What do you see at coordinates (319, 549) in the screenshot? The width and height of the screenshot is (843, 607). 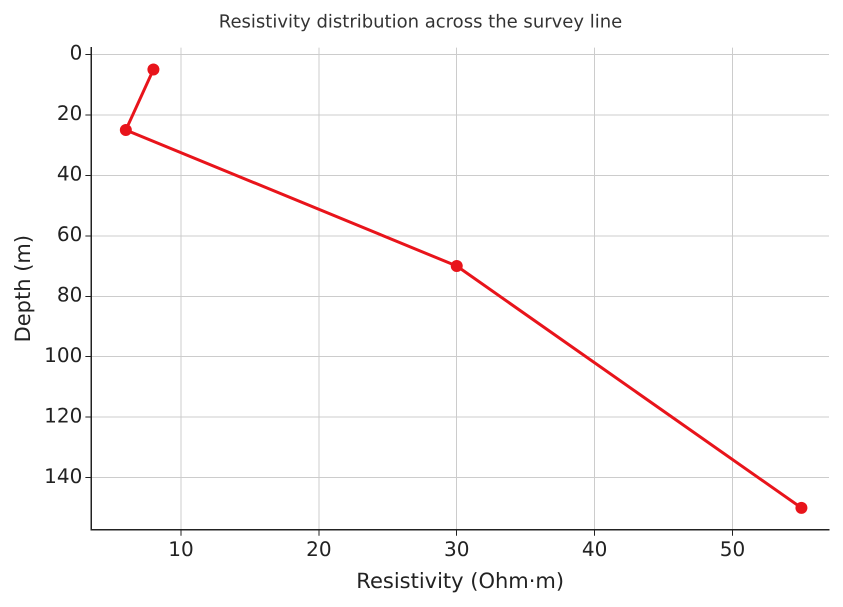 I see `x-tick-label: 20` at bounding box center [319, 549].